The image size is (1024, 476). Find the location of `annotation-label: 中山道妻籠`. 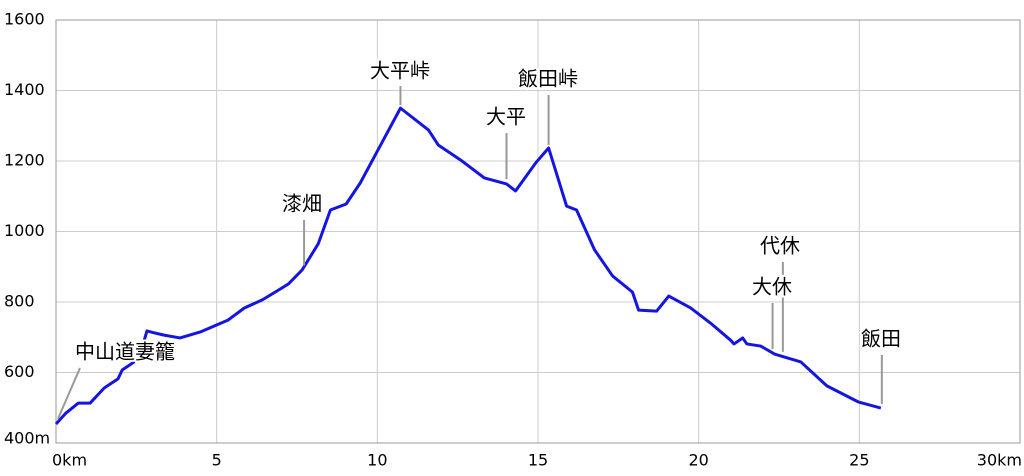

annotation-label: 中山道妻籠 is located at coordinates (125, 352).